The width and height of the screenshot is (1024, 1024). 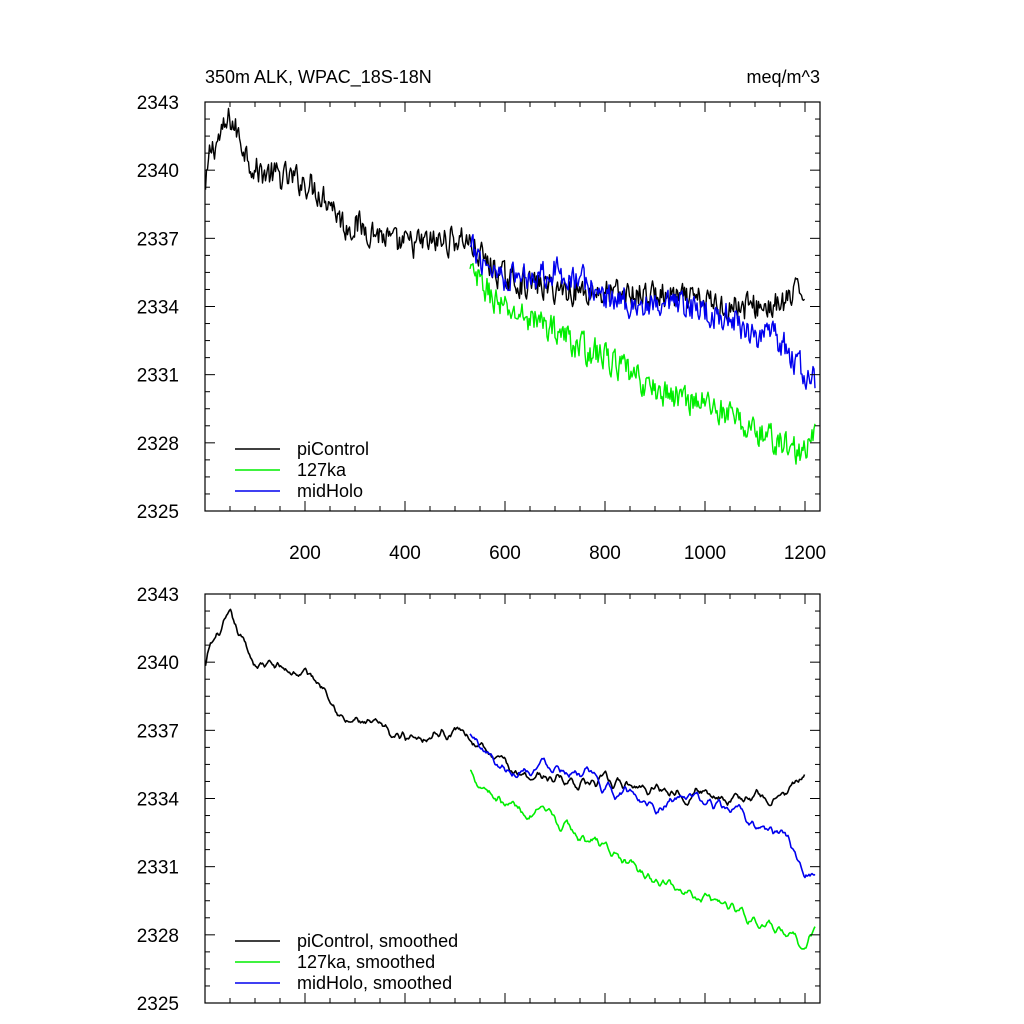 I want to click on x-tick-label: 1200, so click(x=805, y=553).